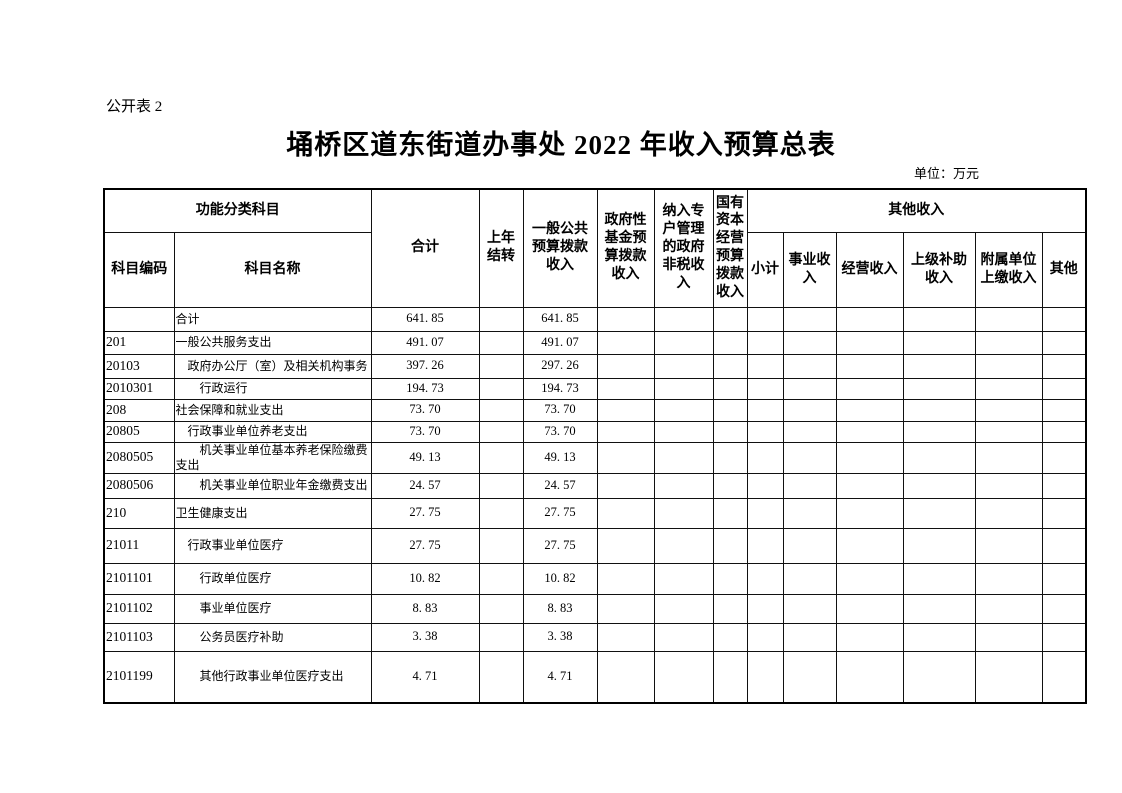  I want to click on table-row: 2010301 行政运行 194. 73 194. 73, so click(595, 388).